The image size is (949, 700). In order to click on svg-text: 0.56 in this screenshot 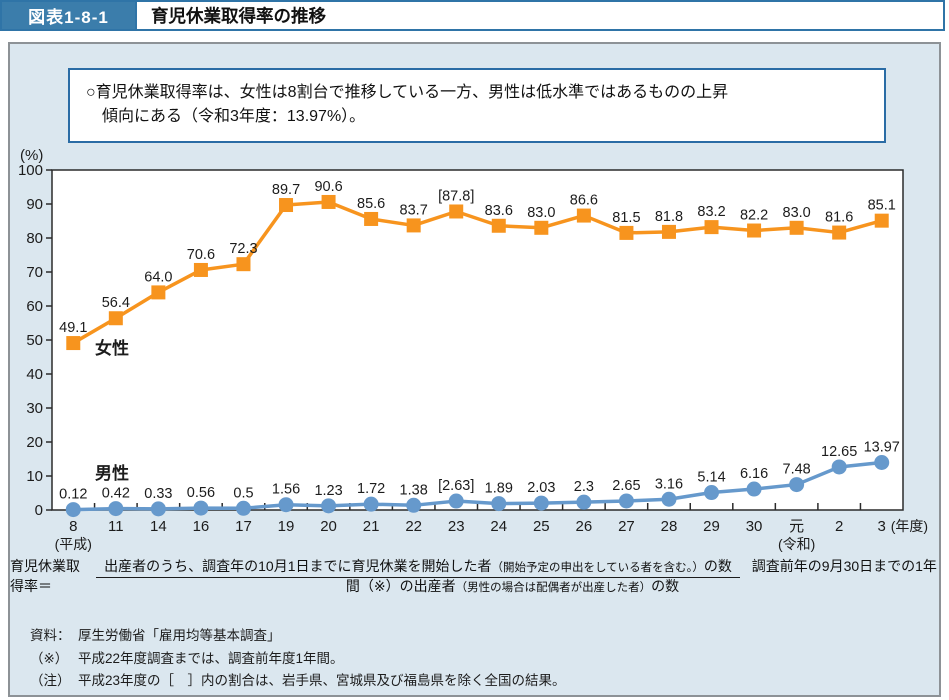, I will do `click(201, 493)`.